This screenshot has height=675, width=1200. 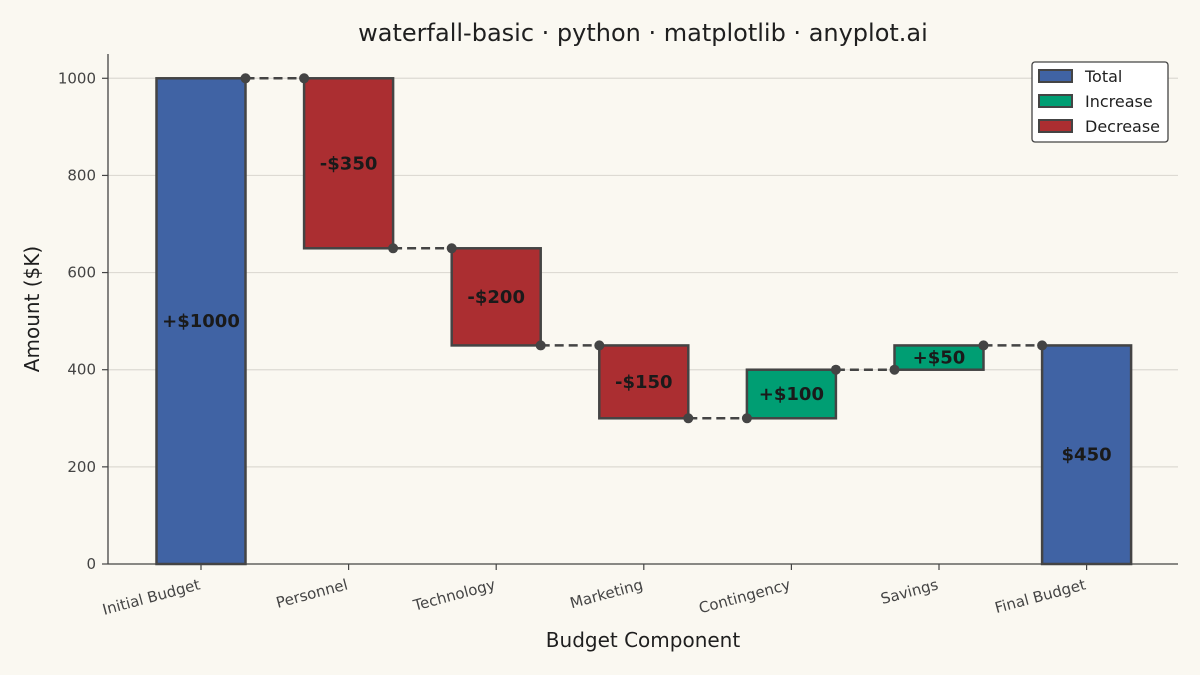 What do you see at coordinates (909, 591) in the screenshot?
I see `x-tick-label: Savings` at bounding box center [909, 591].